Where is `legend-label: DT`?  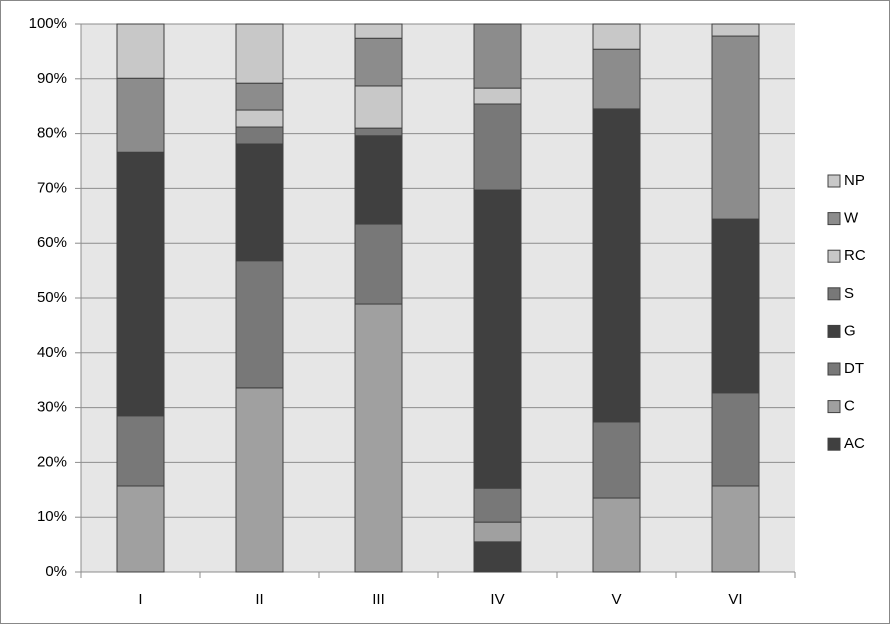 legend-label: DT is located at coordinates (854, 368).